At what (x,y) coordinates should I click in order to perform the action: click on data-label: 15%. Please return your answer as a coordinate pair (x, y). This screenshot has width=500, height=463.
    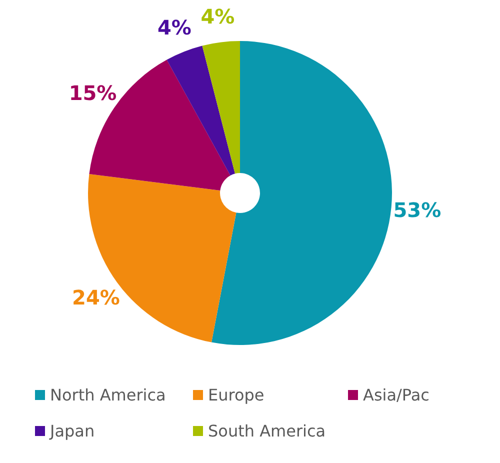
    Looking at the image, I should click on (92, 92).